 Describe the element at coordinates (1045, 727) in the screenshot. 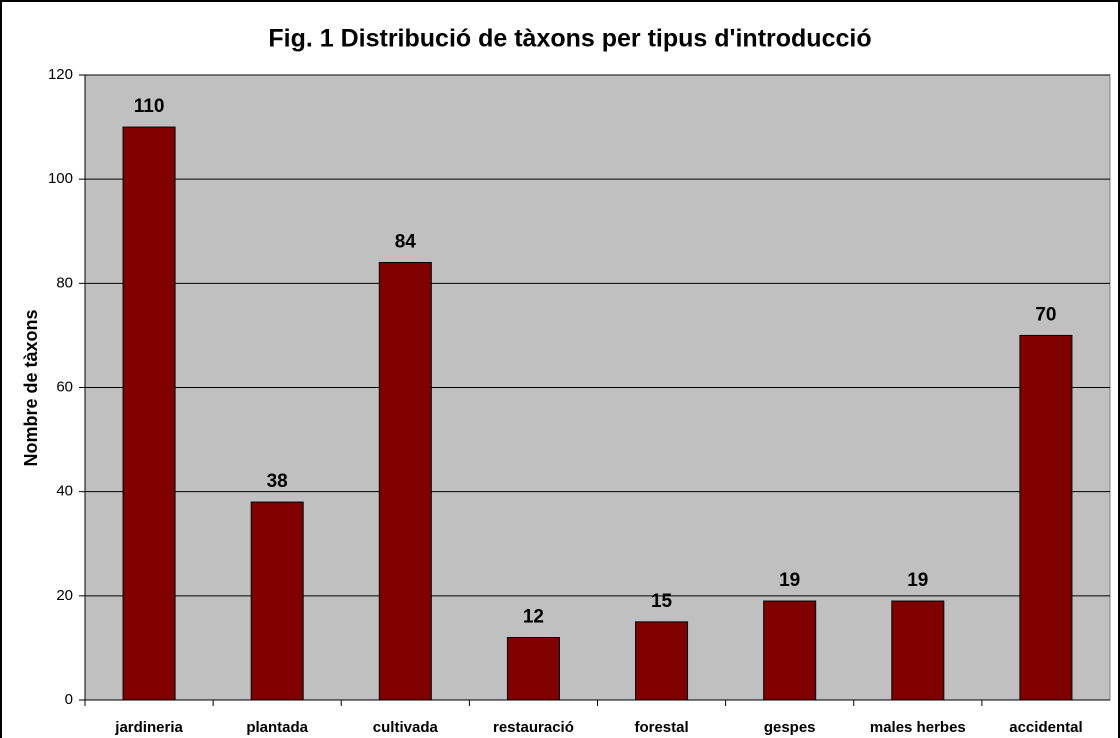

I see `x-tick-label: accidental` at that location.